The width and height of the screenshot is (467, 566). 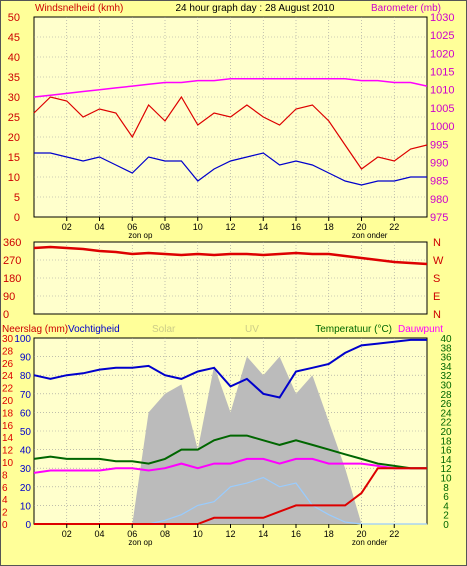 I want to click on compass-label: S, so click(x=436, y=279).